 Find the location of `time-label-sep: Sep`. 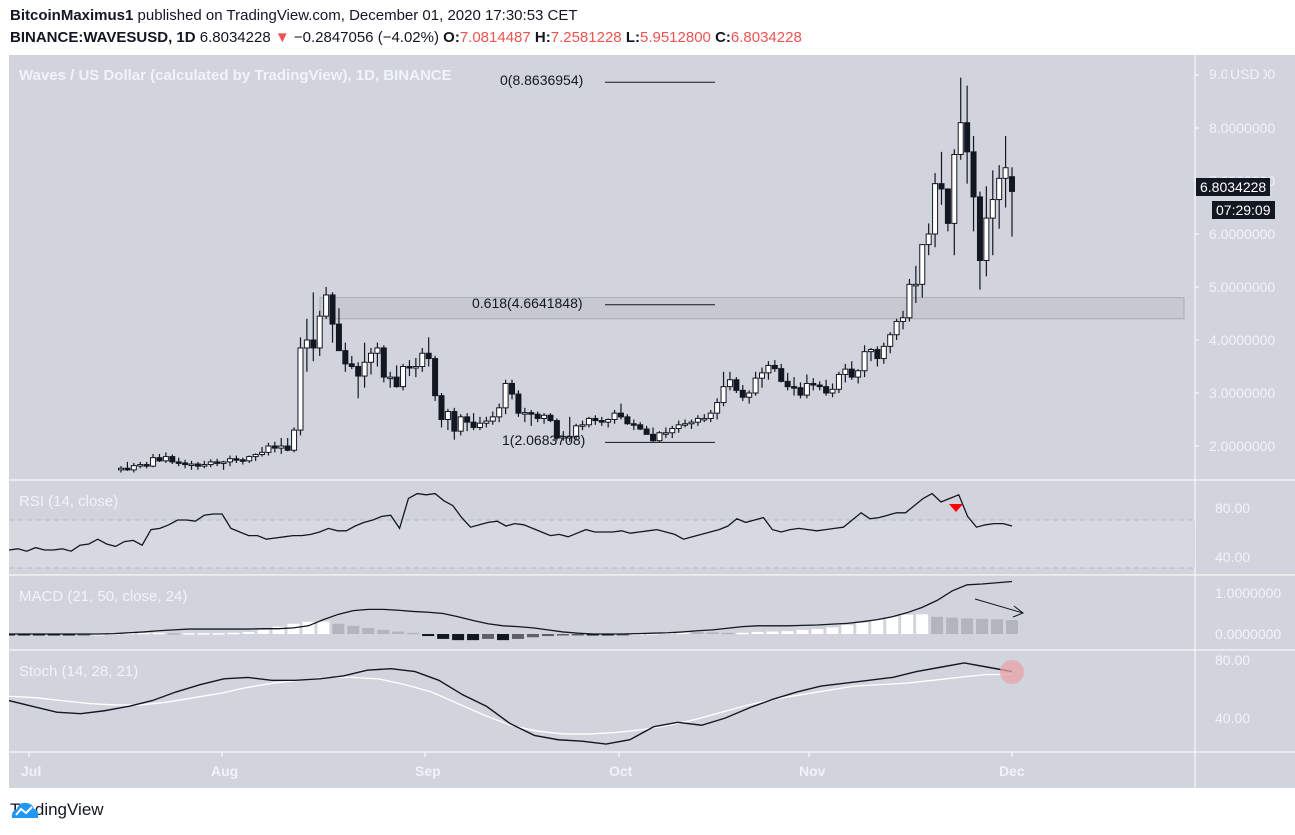

time-label-sep: Sep is located at coordinates (428, 771).